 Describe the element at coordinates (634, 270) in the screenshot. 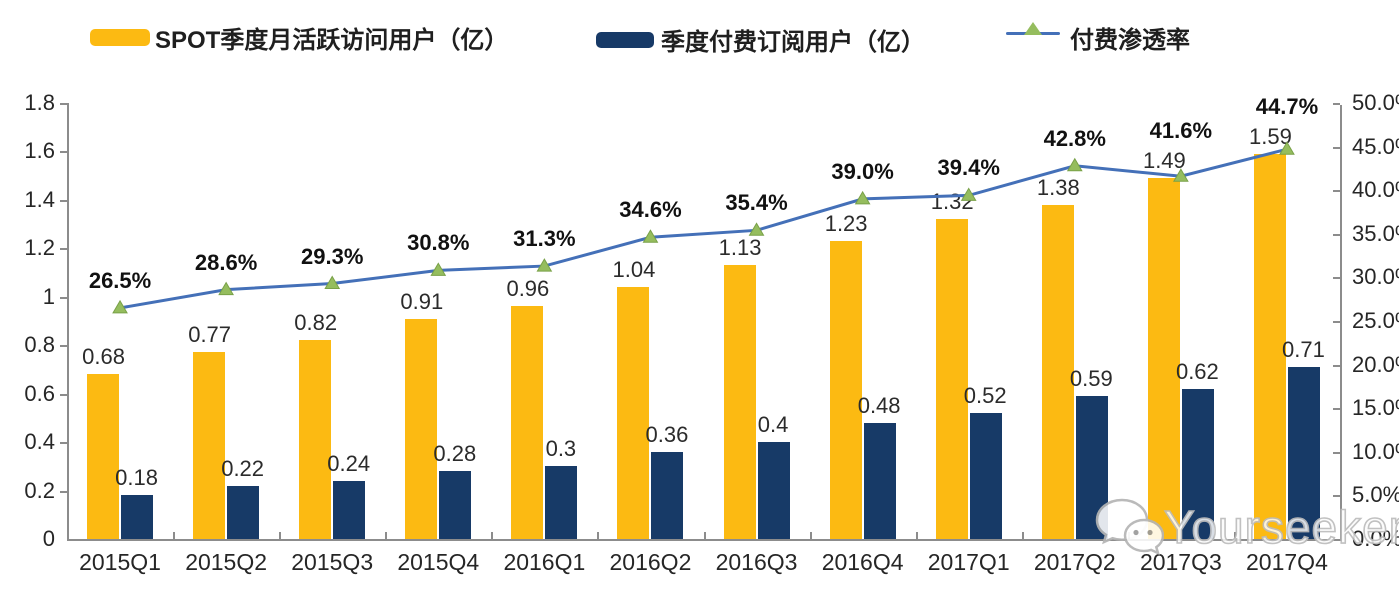

I see `mau-value-label: 1.04` at that location.